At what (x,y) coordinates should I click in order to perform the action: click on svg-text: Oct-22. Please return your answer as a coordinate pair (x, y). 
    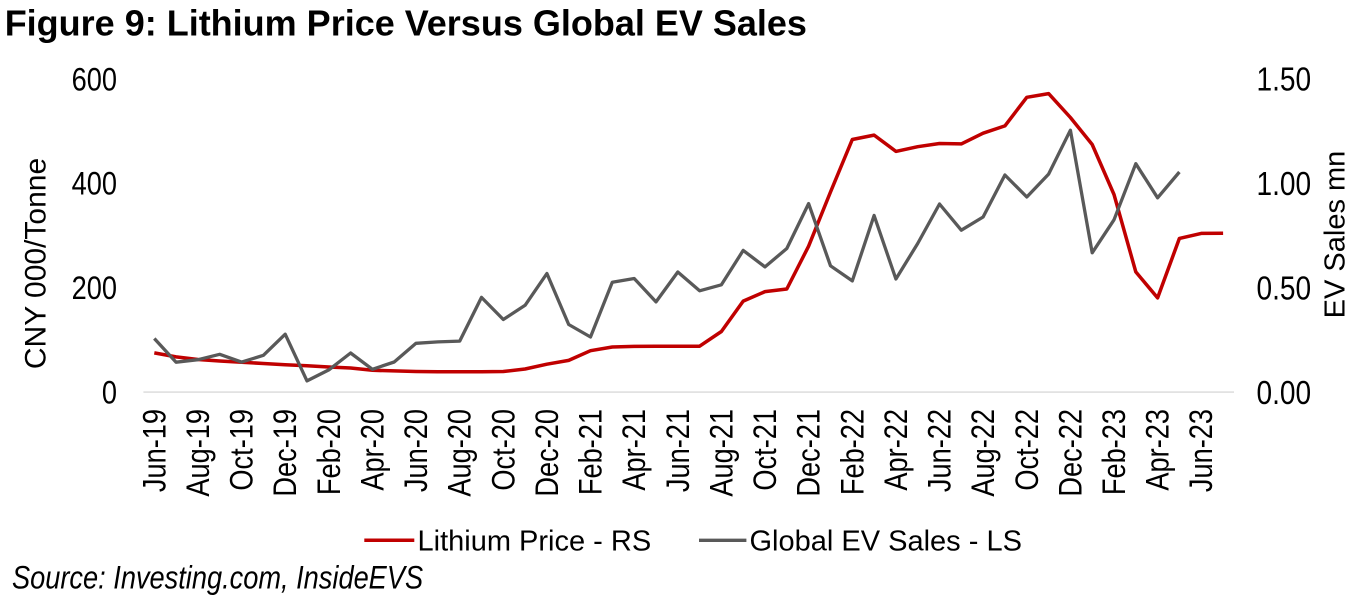
    Looking at the image, I should click on (1028, 450).